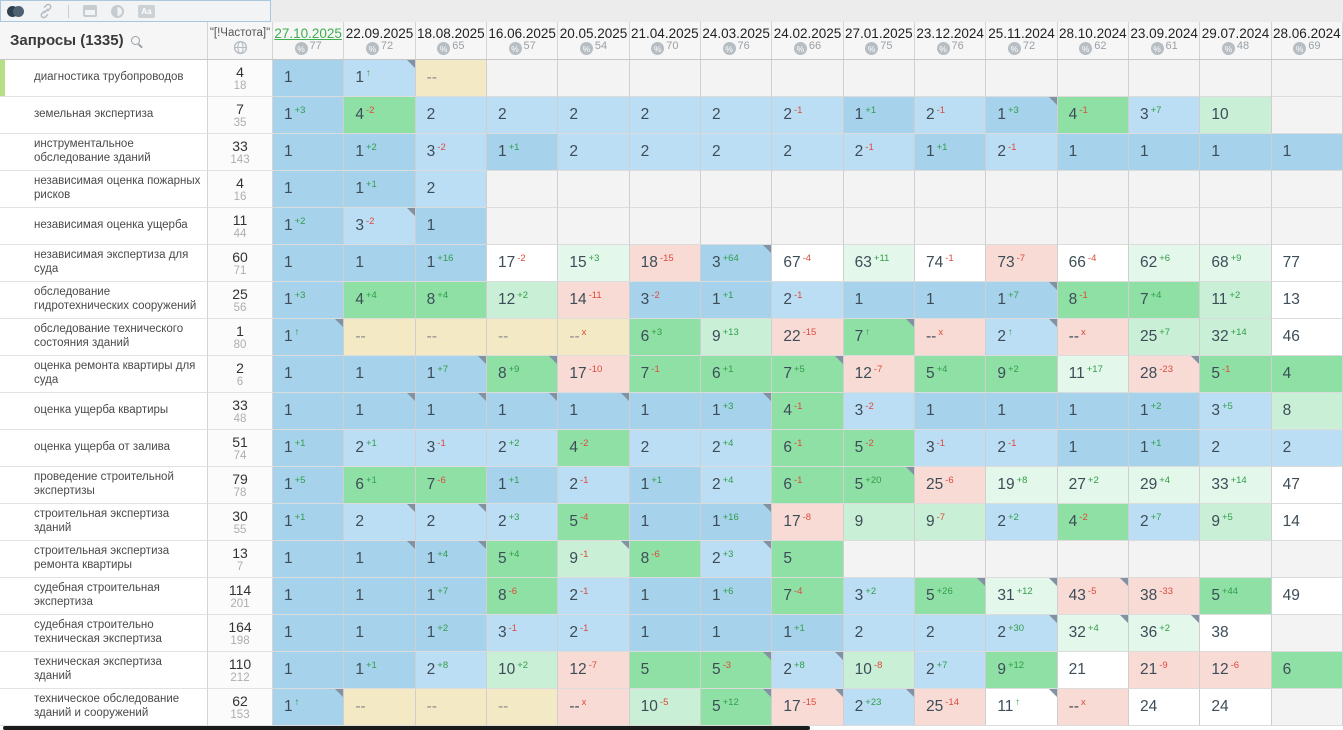 Image resolution: width=1343 pixels, height=730 pixels. What do you see at coordinates (1022, 448) in the screenshot?
I see `position-cell: 2 -1` at bounding box center [1022, 448].